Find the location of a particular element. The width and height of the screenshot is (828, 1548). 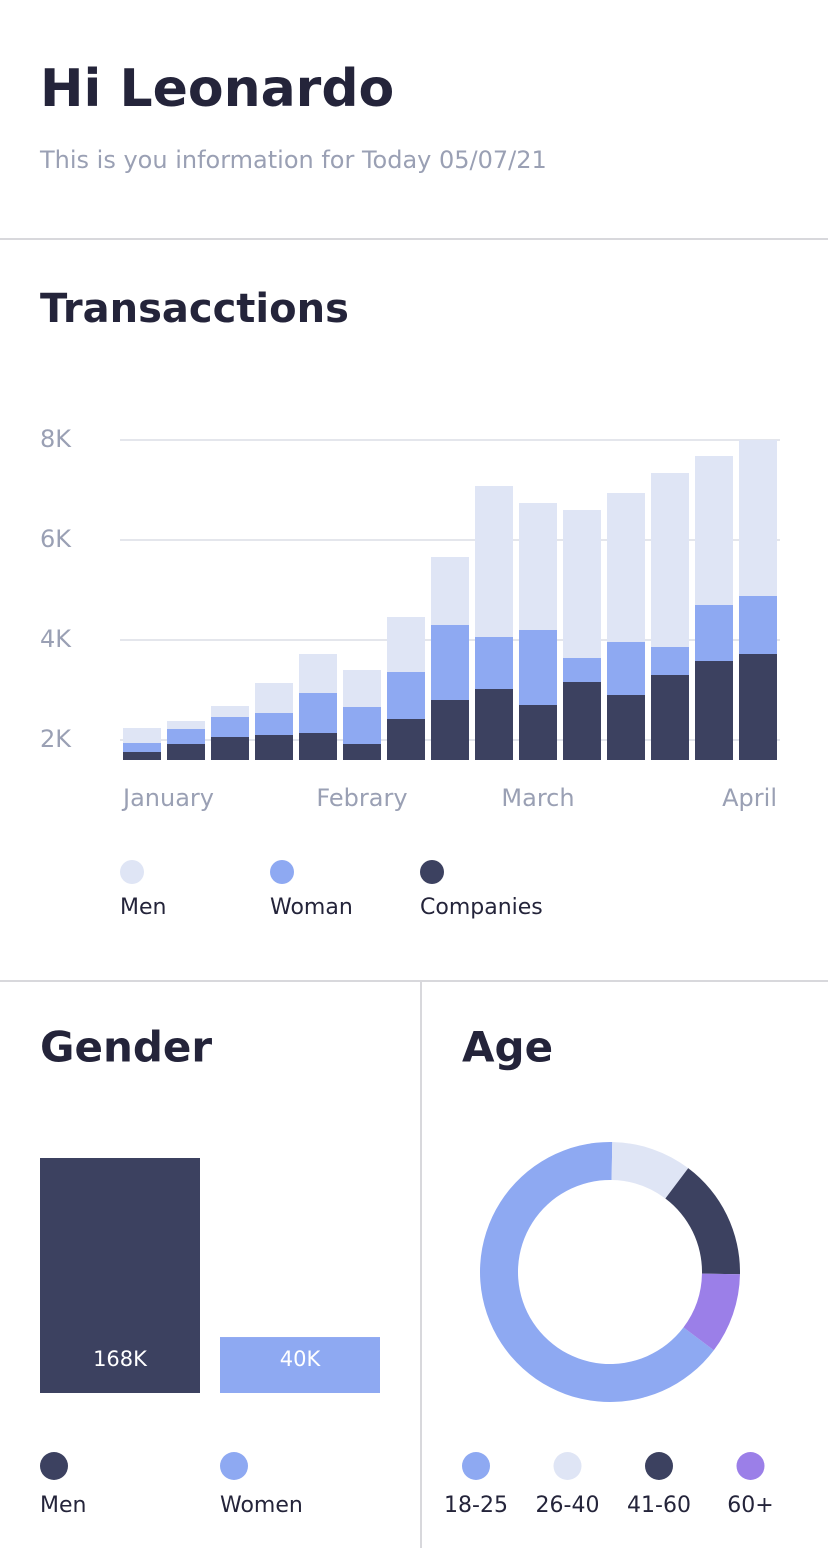

y-tick-label: 4K is located at coordinates (56, 639).